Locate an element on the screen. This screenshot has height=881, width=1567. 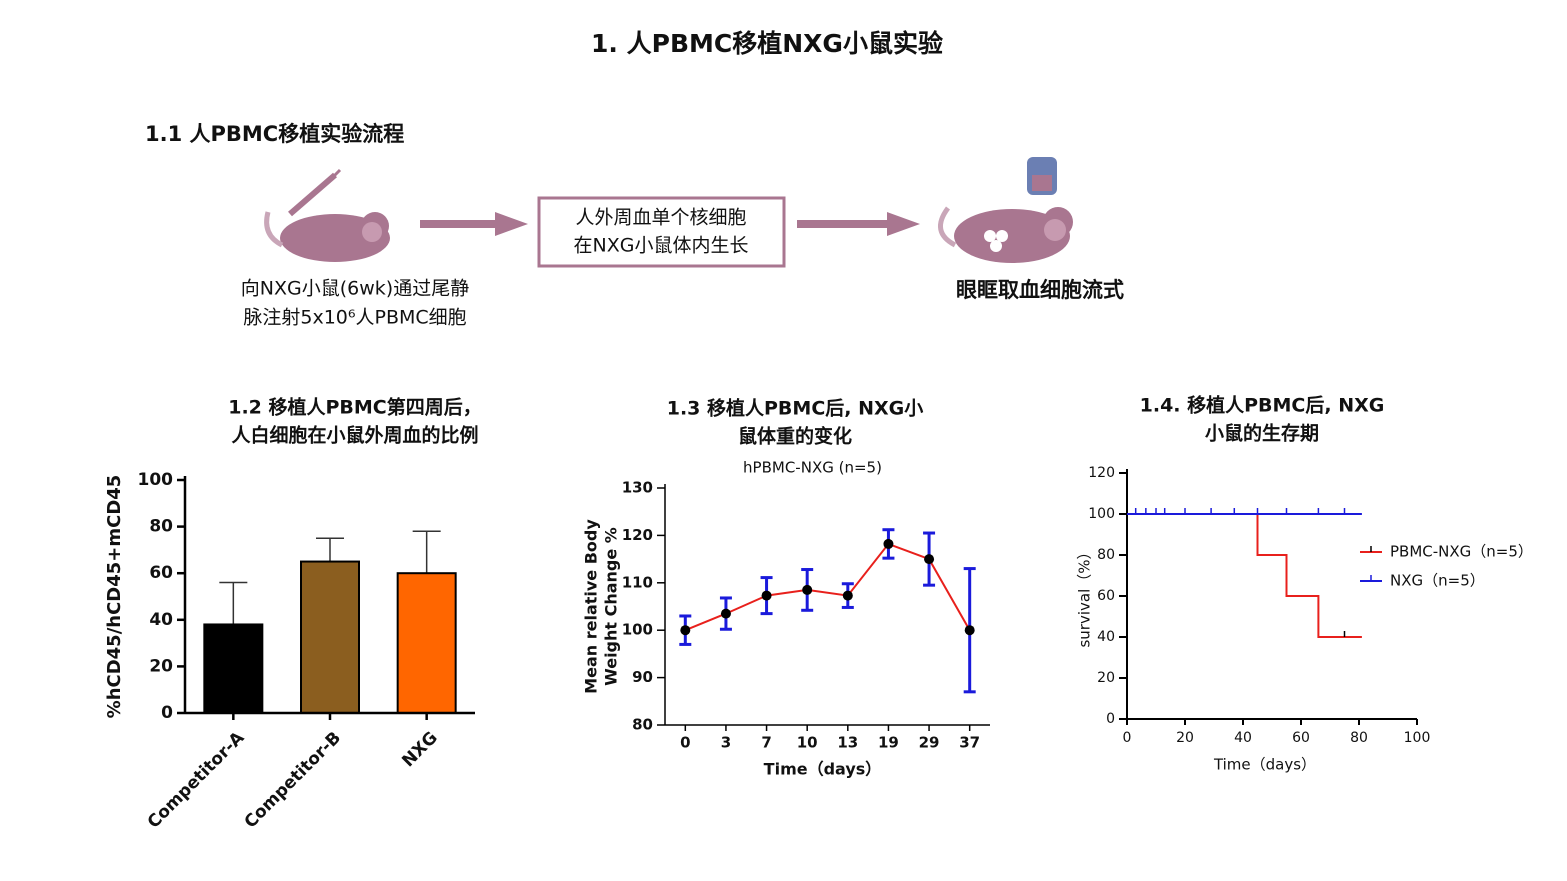
x-tick-label: 10 is located at coordinates (807, 743).